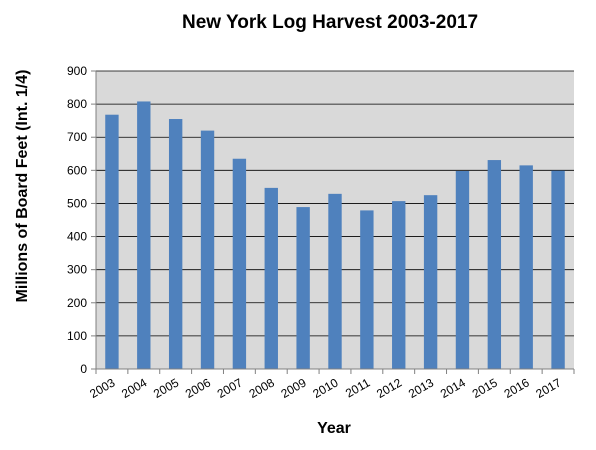 This screenshot has width=596, height=450. Describe the element at coordinates (77, 237) in the screenshot. I see `y-tick-label: 400` at that location.